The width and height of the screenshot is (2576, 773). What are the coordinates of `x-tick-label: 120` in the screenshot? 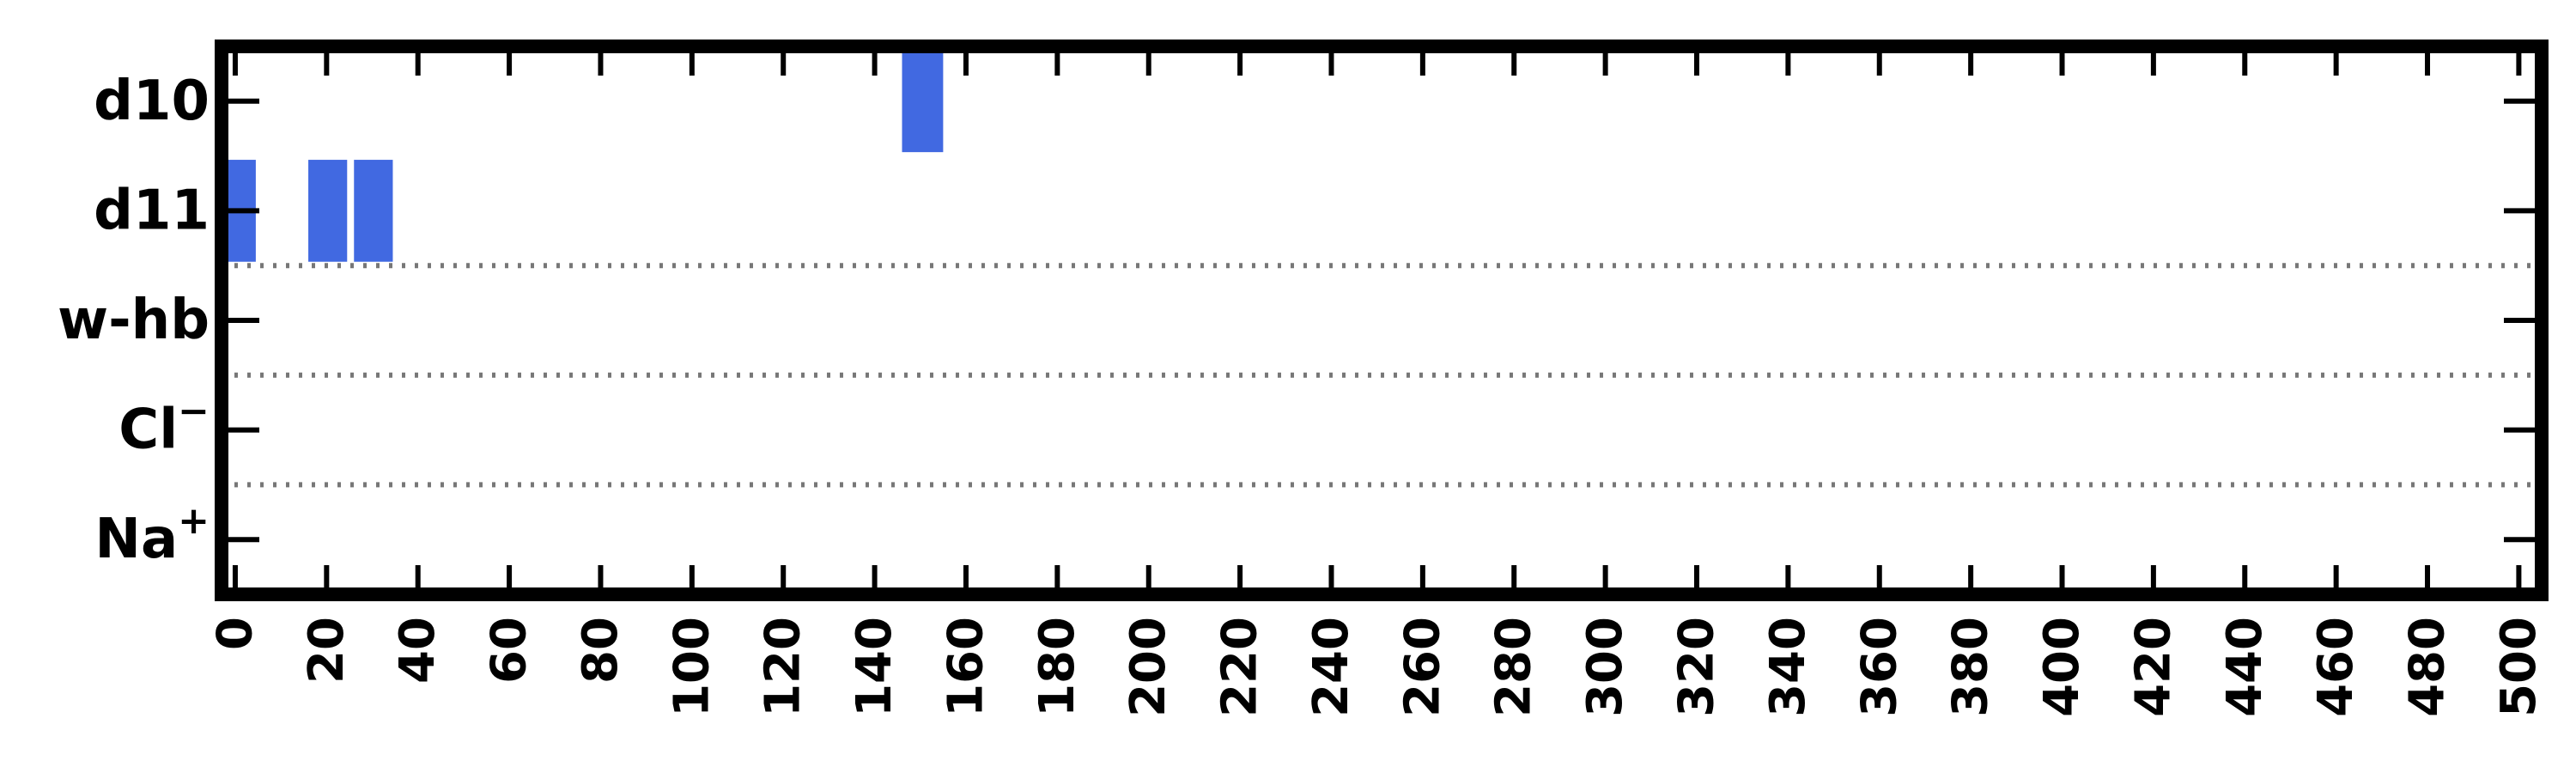 It's located at (783, 667).